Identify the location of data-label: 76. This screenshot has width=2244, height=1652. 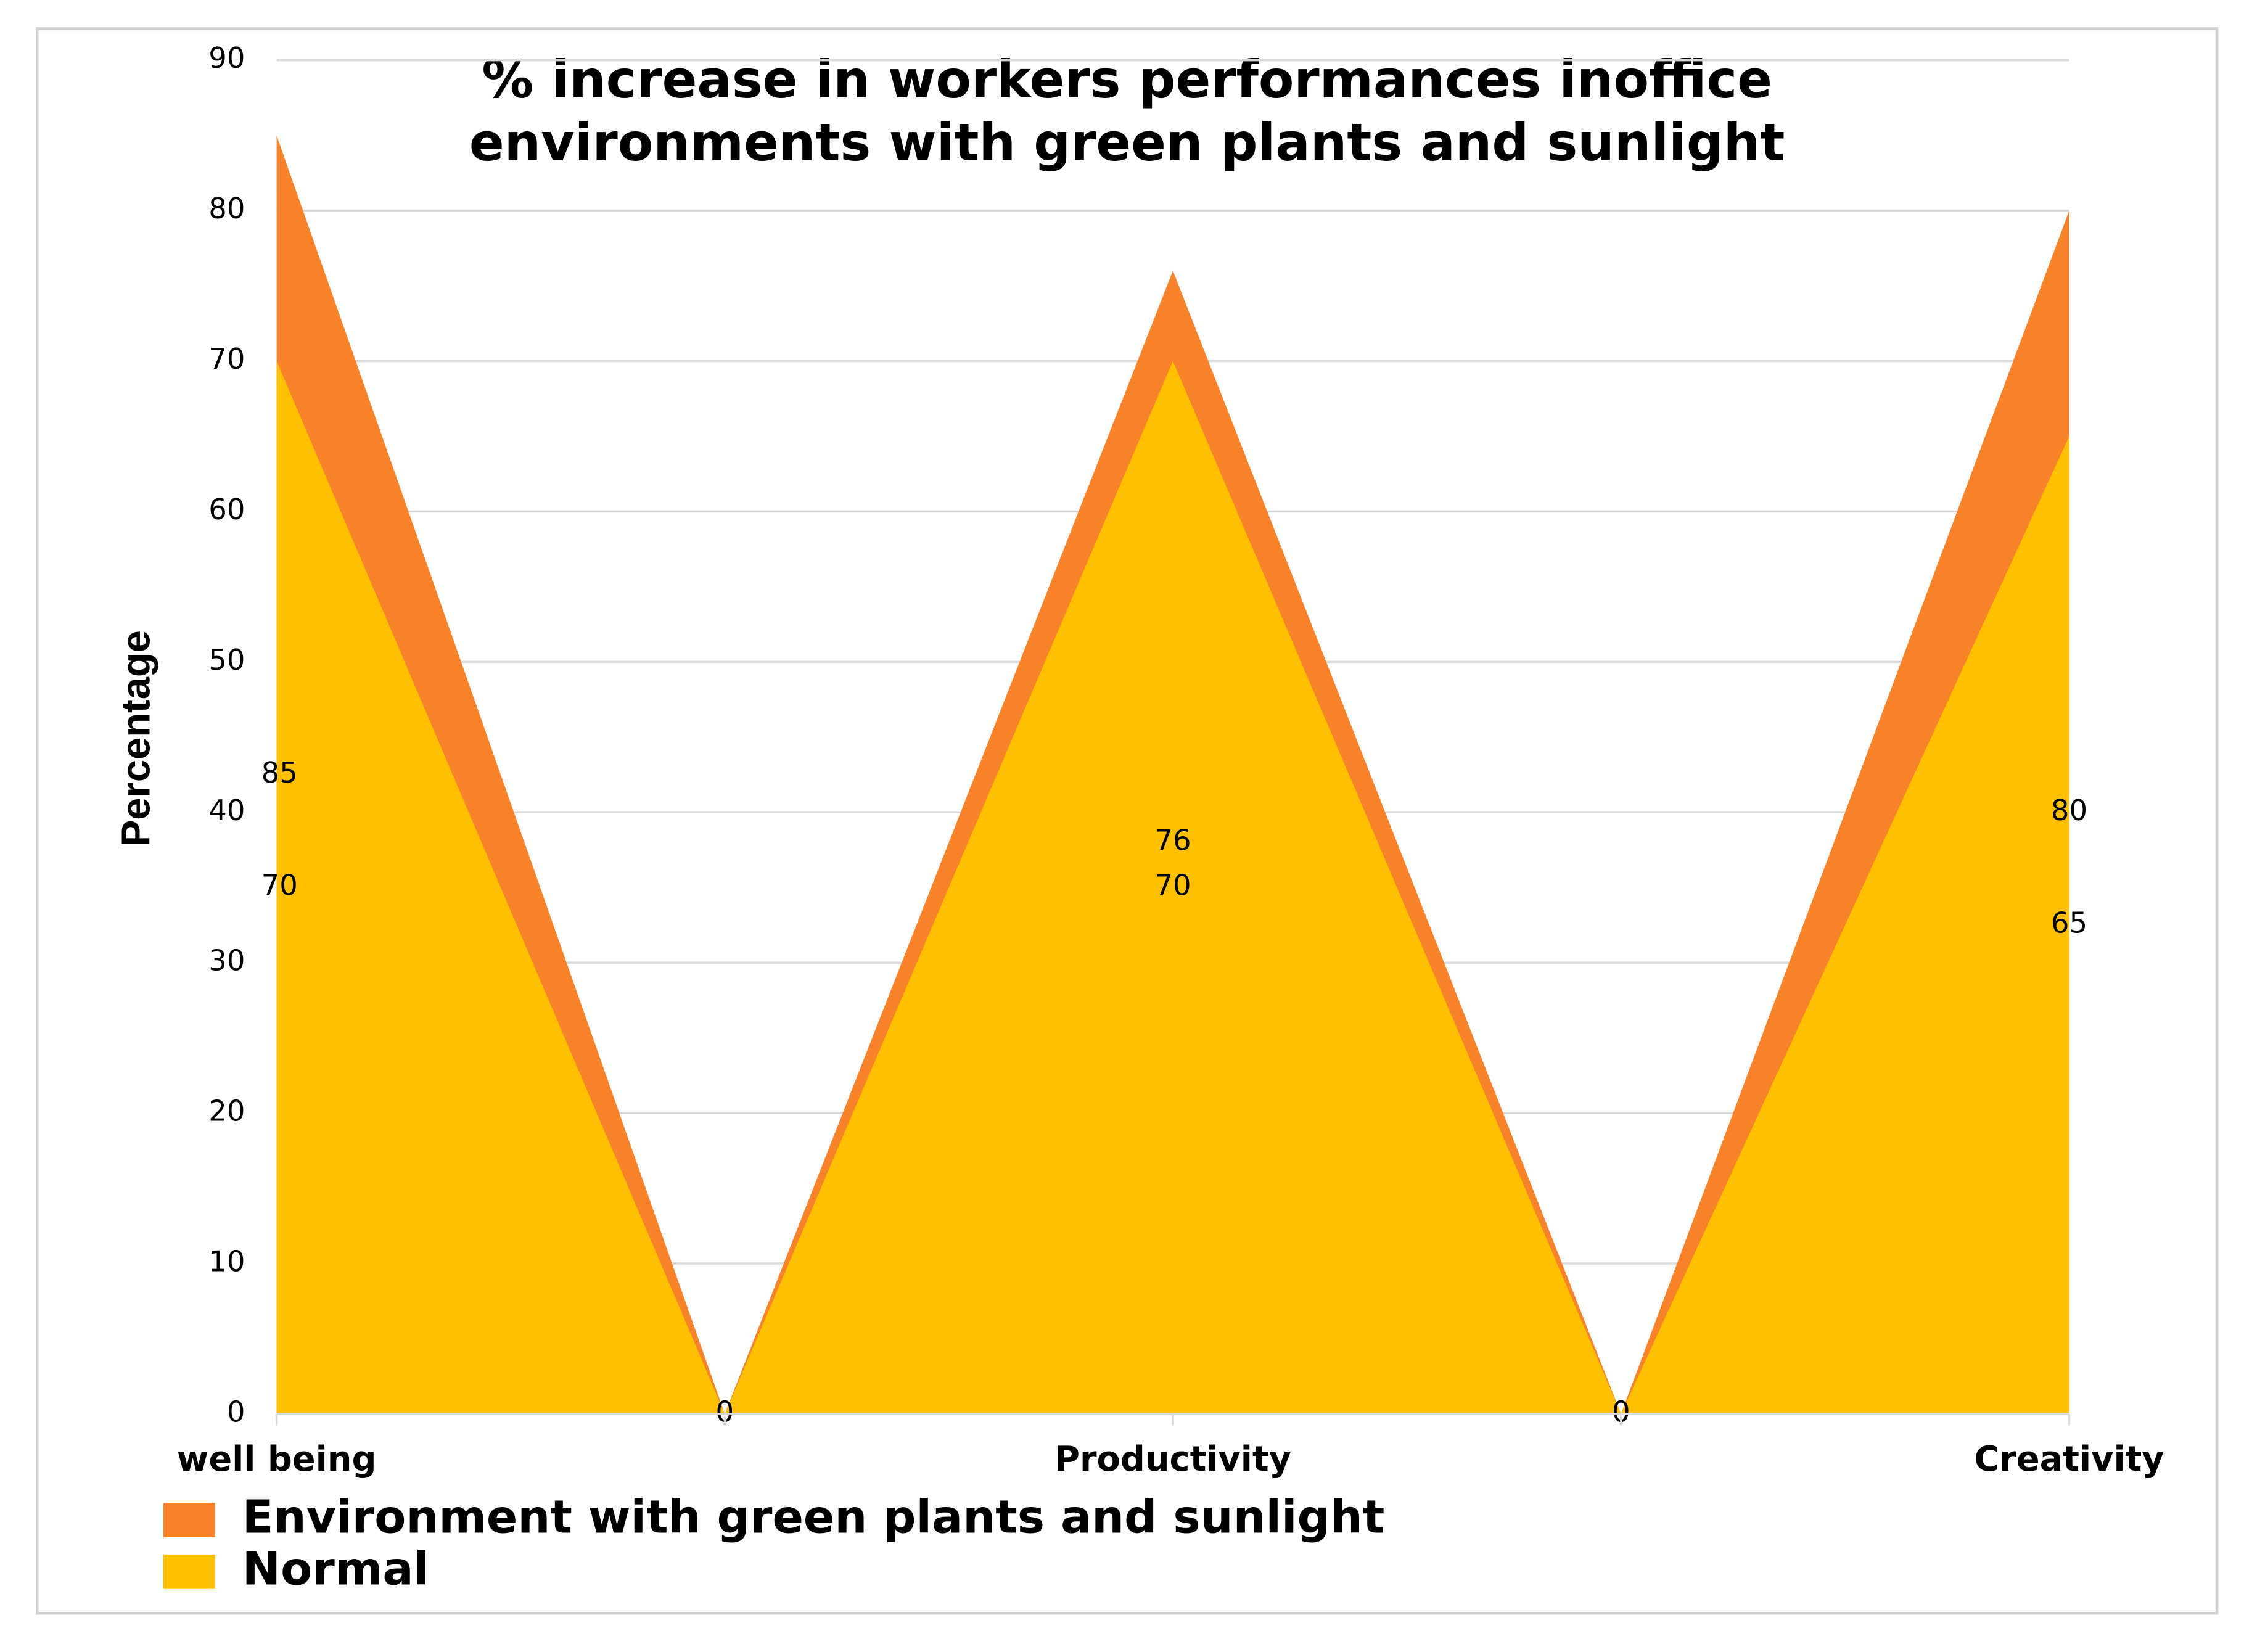
(1172, 840).